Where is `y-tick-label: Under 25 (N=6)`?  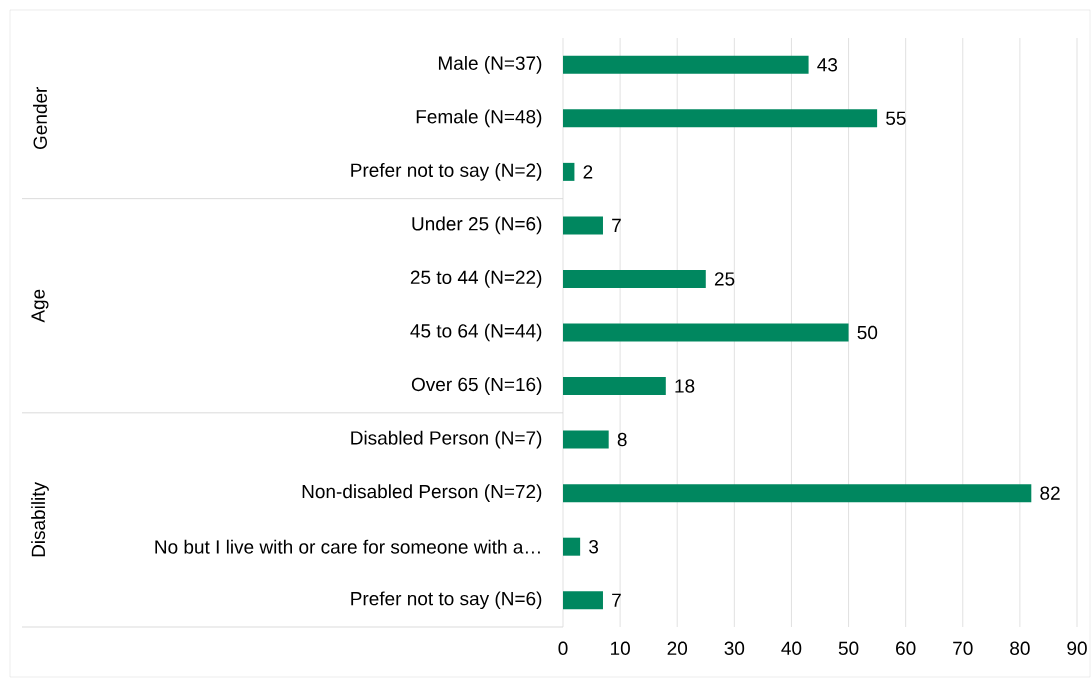
y-tick-label: Under 25 (N=6) is located at coordinates (477, 225).